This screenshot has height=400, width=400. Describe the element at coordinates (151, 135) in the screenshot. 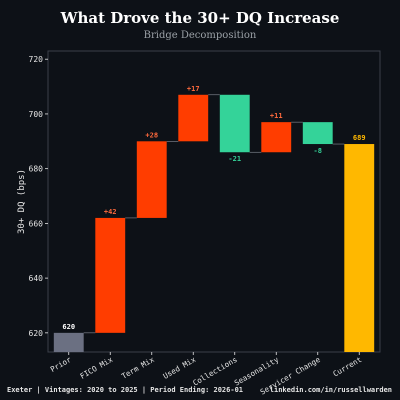

I see `data-label: +28` at that location.